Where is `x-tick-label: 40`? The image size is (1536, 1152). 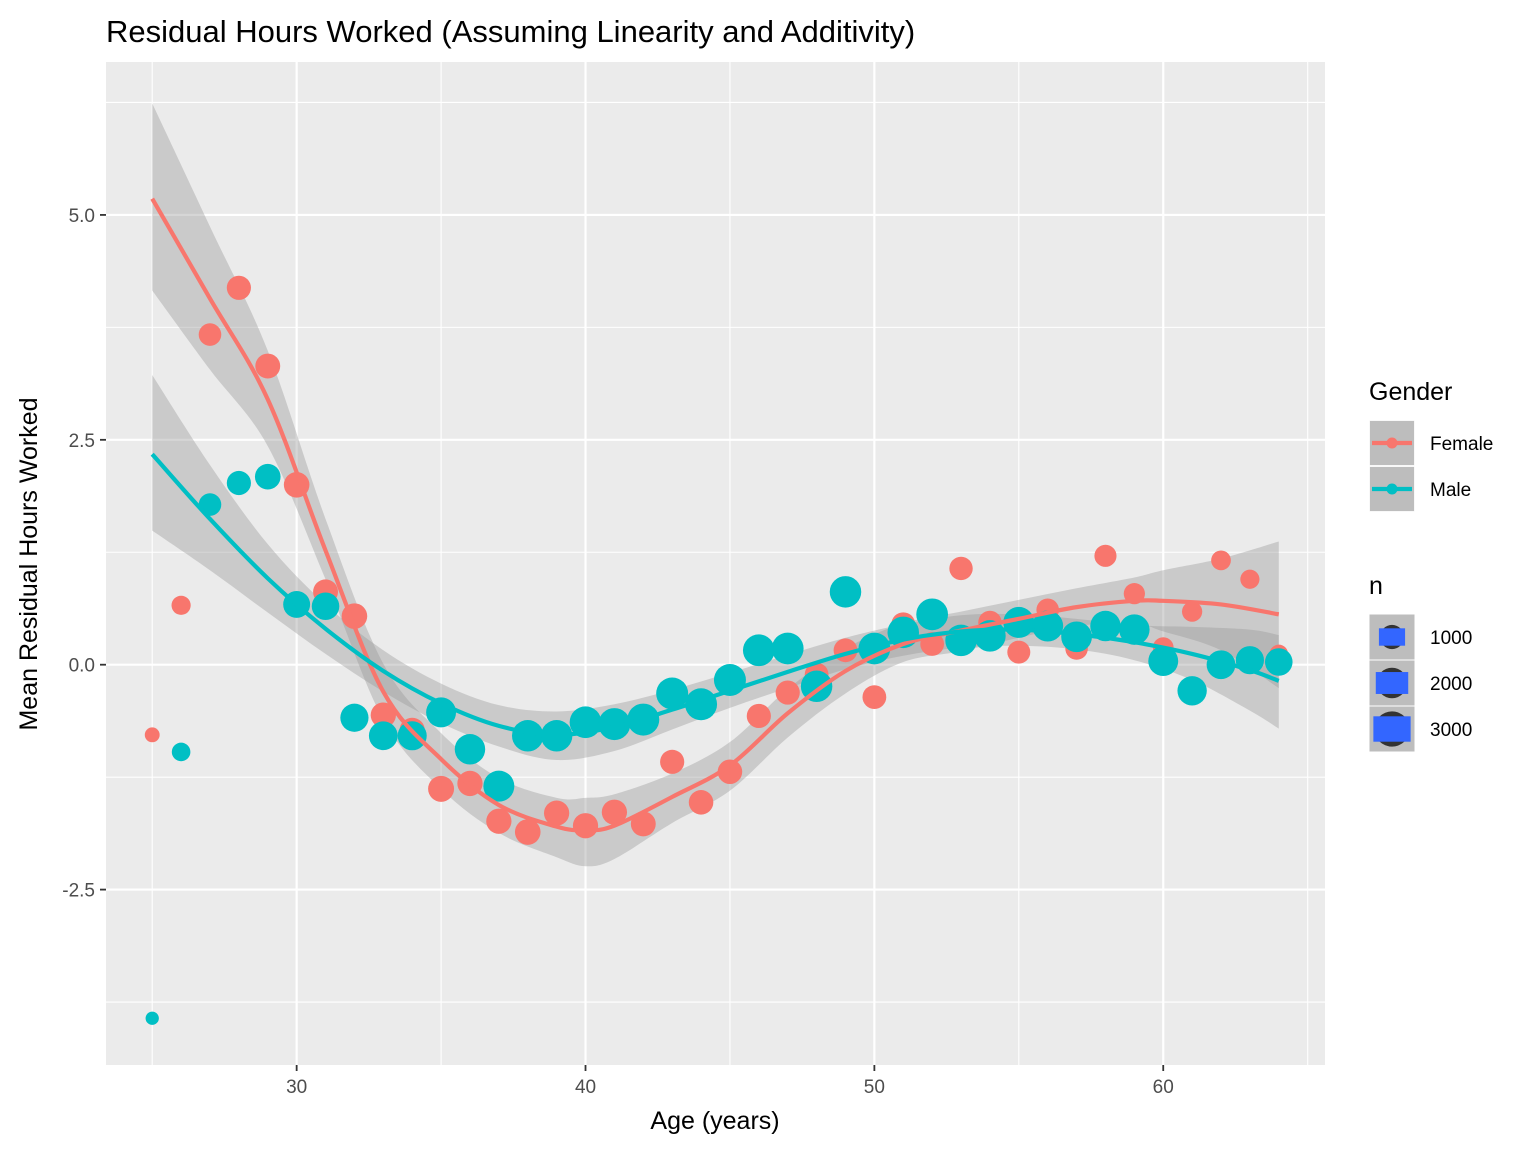
x-tick-label: 40 is located at coordinates (585, 1087).